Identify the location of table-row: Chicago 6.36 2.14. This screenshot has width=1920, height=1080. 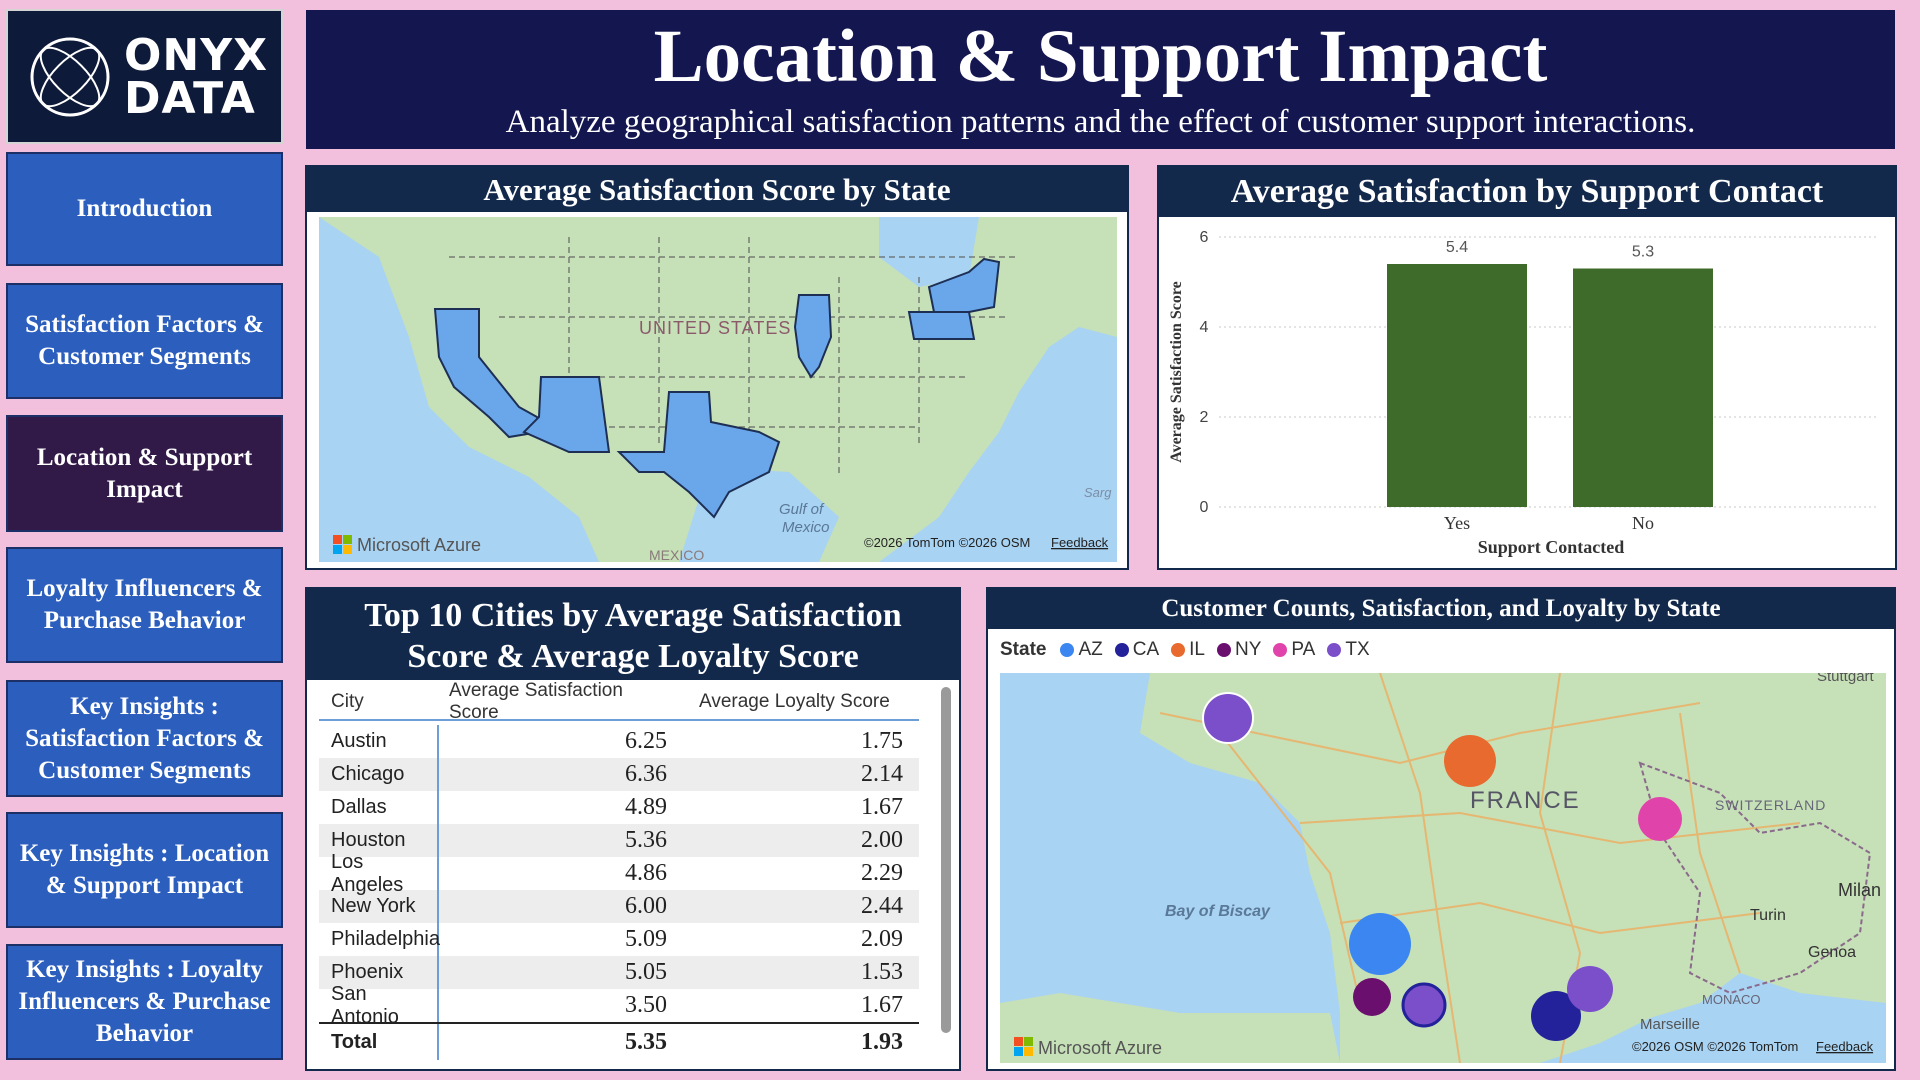
(619, 774).